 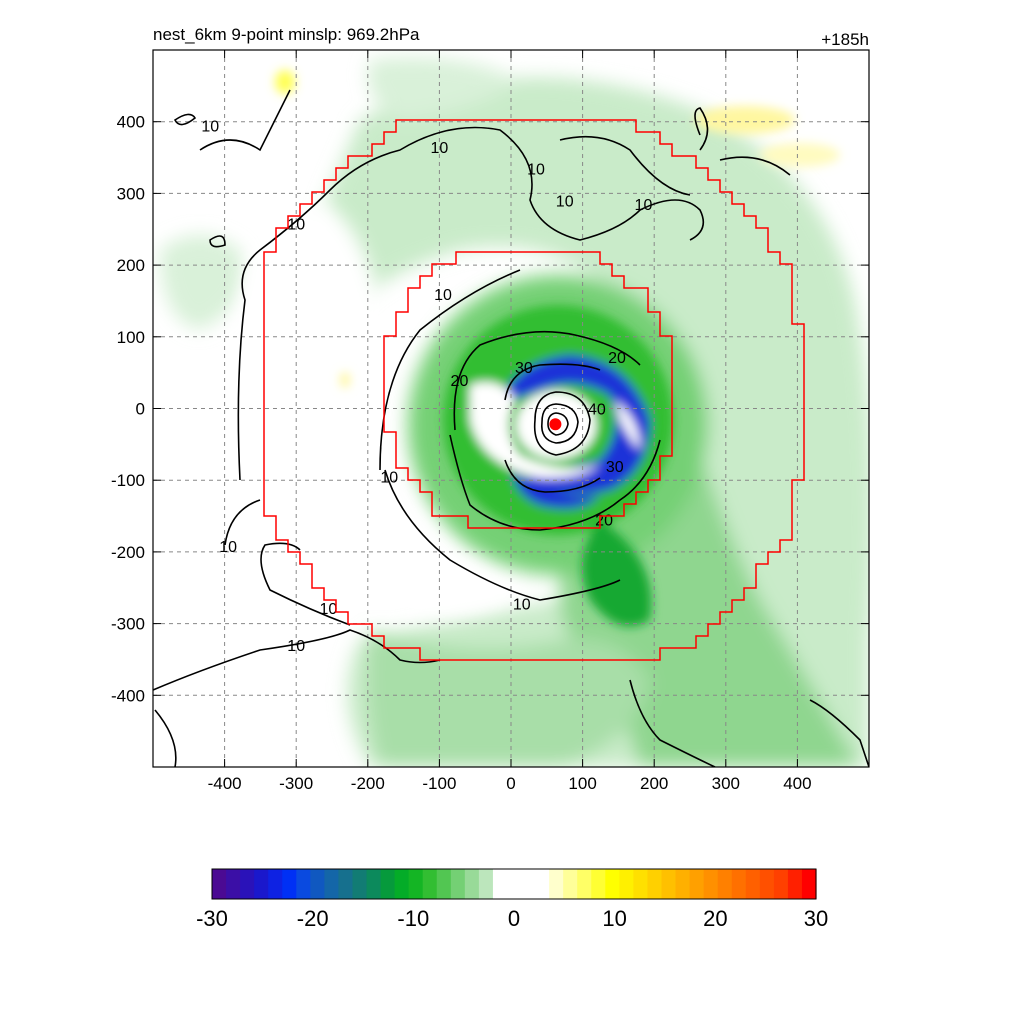 I want to click on contour-label: 40, so click(x=597, y=410).